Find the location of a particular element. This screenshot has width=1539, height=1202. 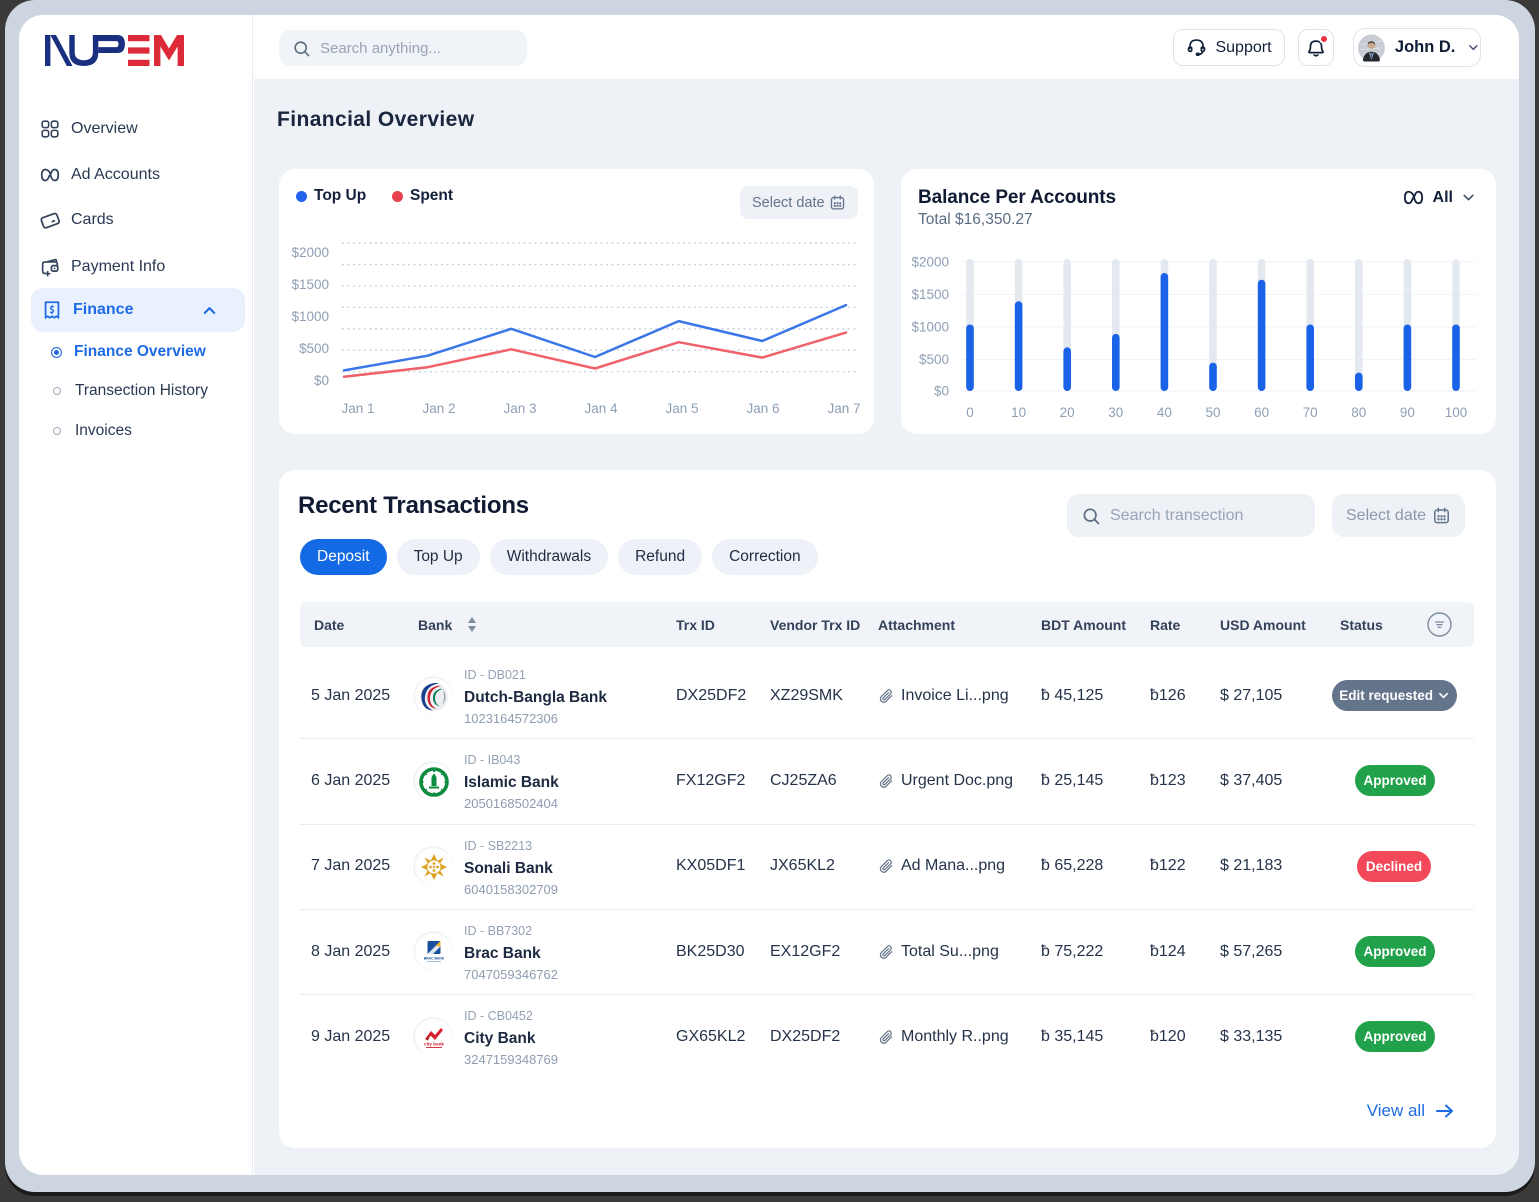

svg-text: Jan 2 is located at coordinates (438, 408).